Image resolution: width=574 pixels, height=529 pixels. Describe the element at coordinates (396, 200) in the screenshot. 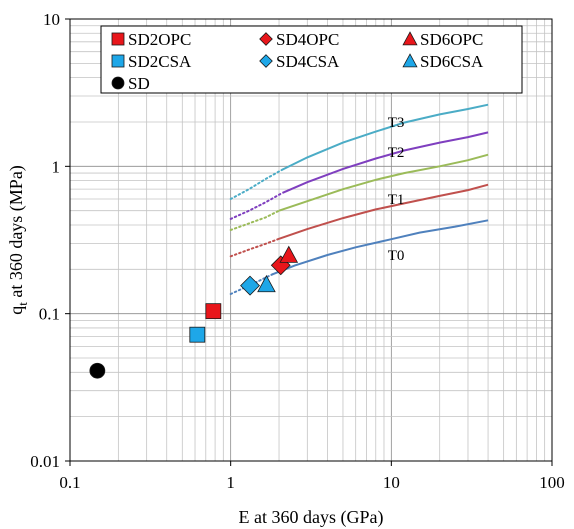

I see `curve-label-t1: T1` at that location.